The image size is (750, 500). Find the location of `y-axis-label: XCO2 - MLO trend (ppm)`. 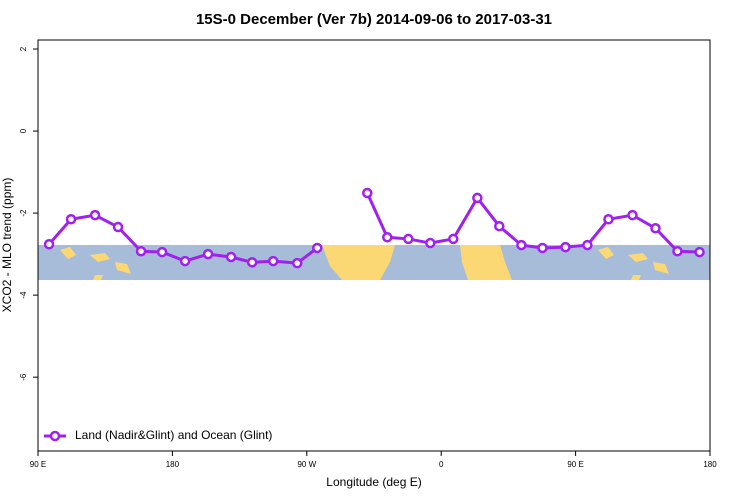

y-axis-label: XCO2 - MLO trend (ppm) is located at coordinates (7, 245).